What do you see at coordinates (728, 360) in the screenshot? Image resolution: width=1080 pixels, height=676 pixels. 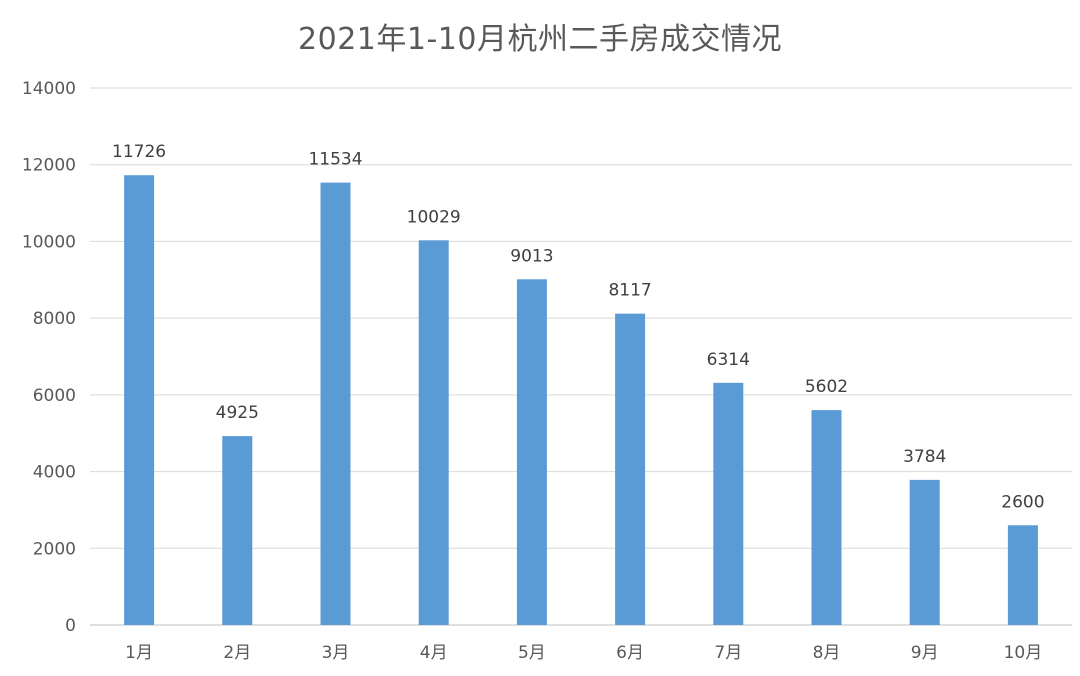 I see `data-label: 6314` at bounding box center [728, 360].